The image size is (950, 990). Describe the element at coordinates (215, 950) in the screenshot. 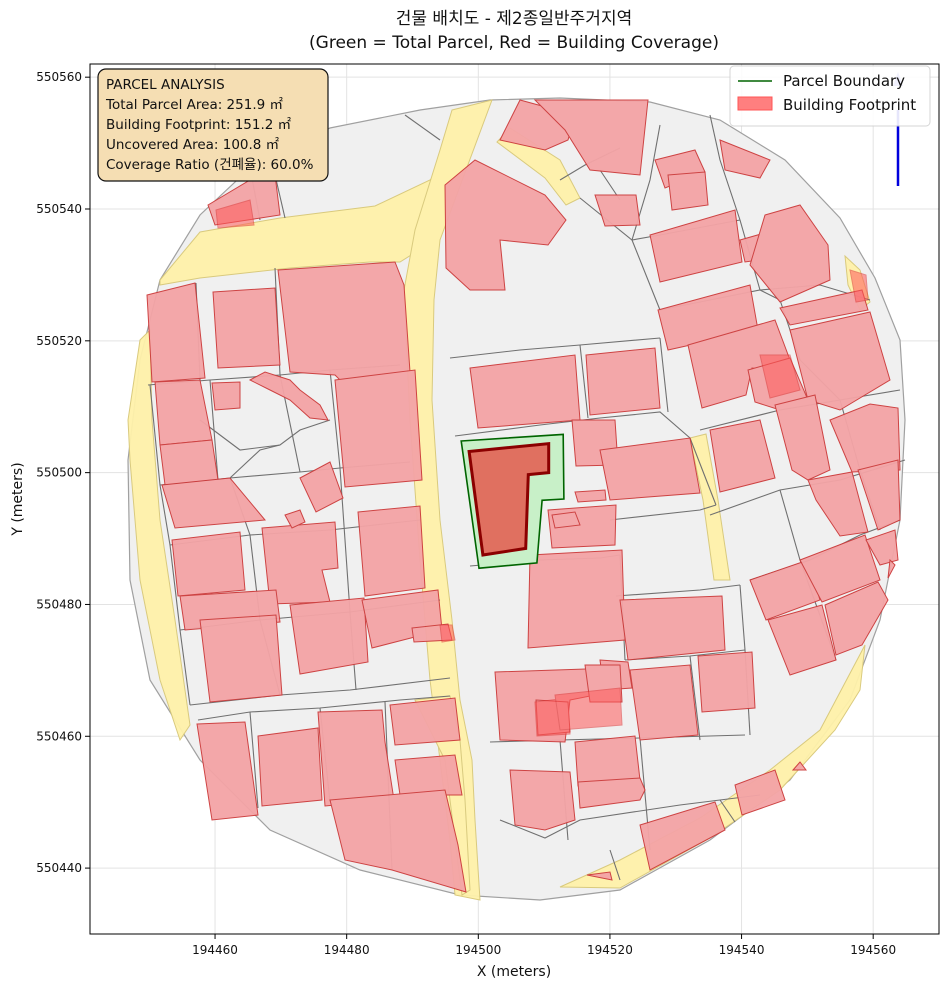

I see `x-tick-label: 194460` at that location.